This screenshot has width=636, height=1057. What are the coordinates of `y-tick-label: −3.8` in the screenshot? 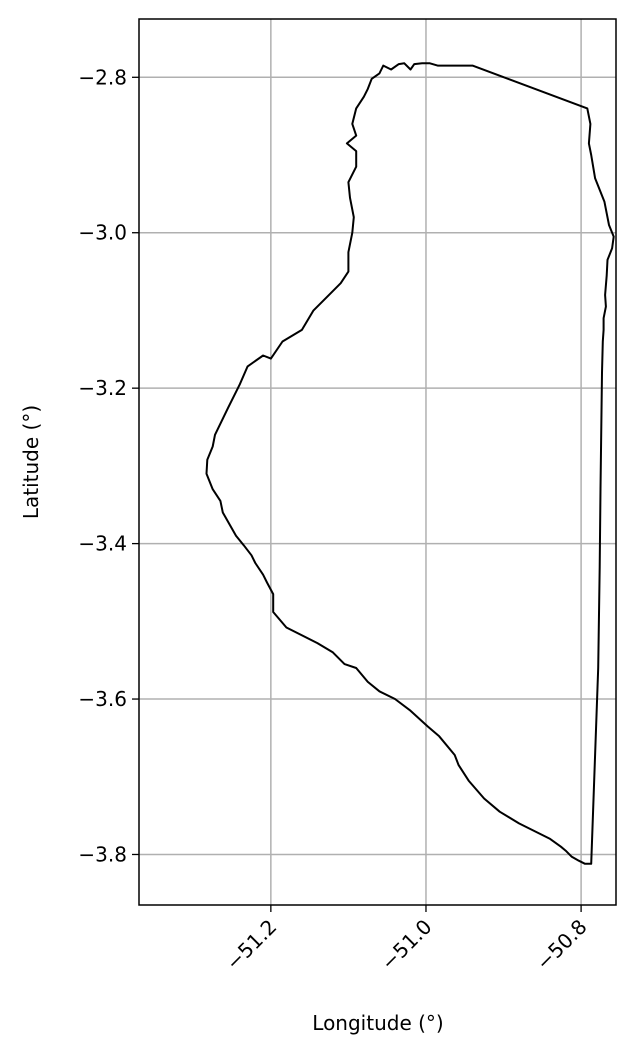 It's located at (102, 854).